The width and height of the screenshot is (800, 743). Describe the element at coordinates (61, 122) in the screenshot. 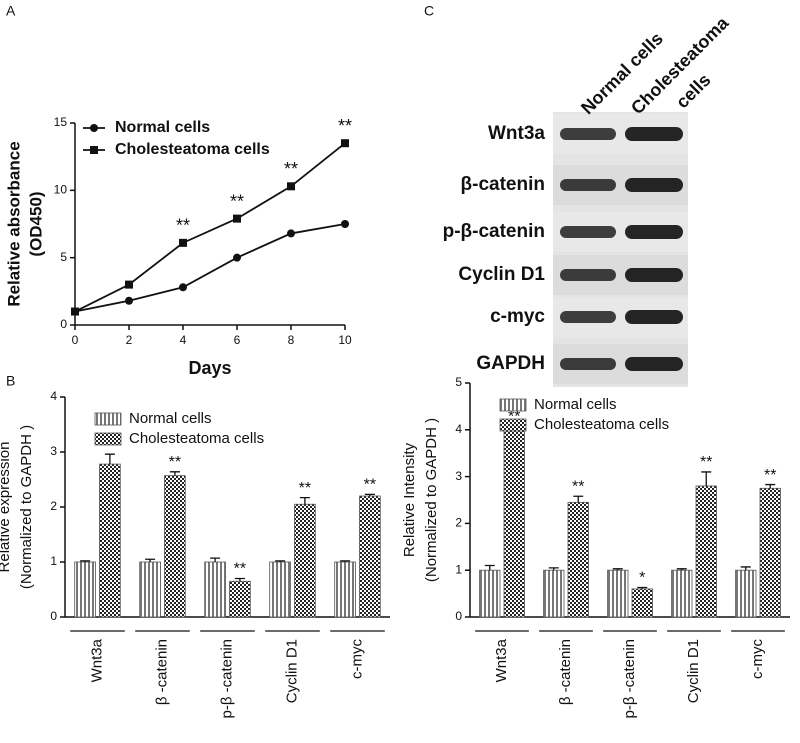

I see `y-tick-label: 15` at that location.